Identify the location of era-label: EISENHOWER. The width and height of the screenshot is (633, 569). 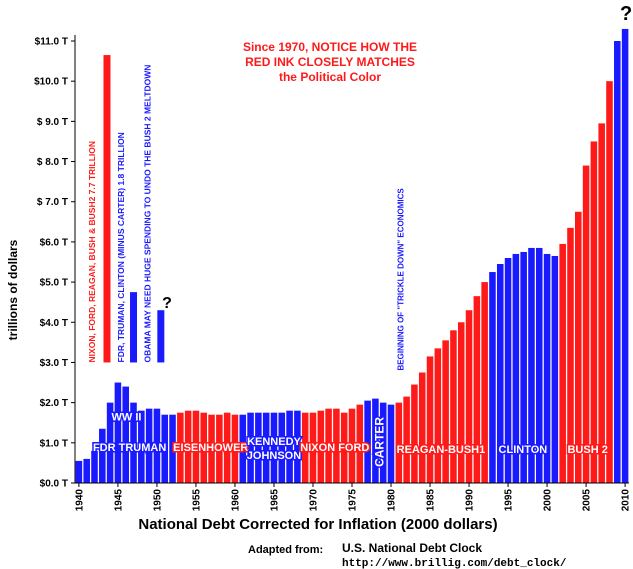
(210, 448).